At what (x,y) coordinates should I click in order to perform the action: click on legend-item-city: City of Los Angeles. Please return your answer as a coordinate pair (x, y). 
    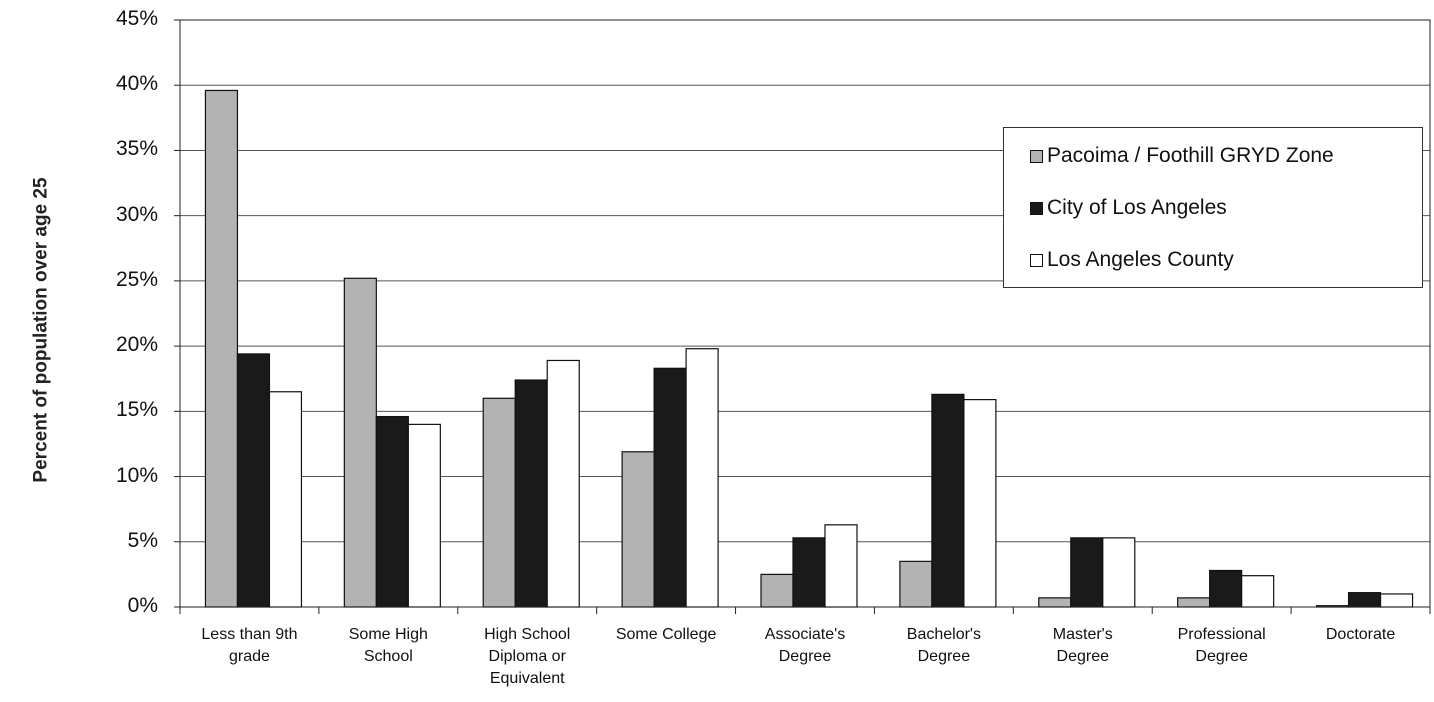
    Looking at the image, I should click on (1128, 208).